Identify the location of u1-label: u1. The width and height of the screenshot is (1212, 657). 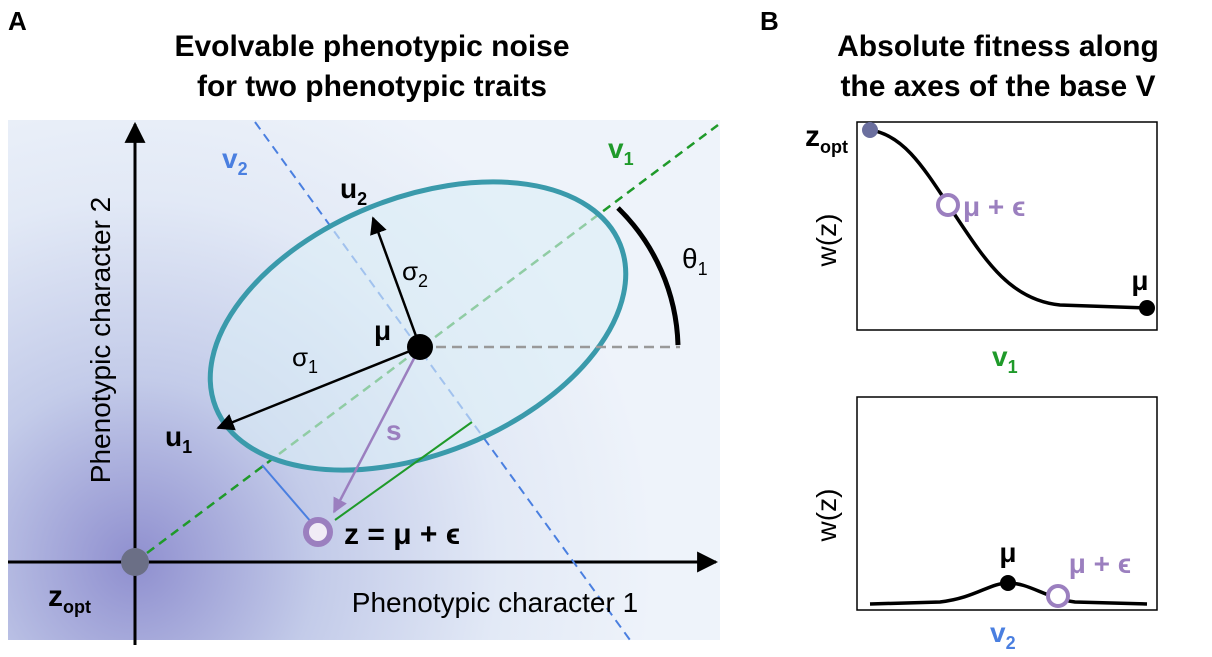
(178, 439).